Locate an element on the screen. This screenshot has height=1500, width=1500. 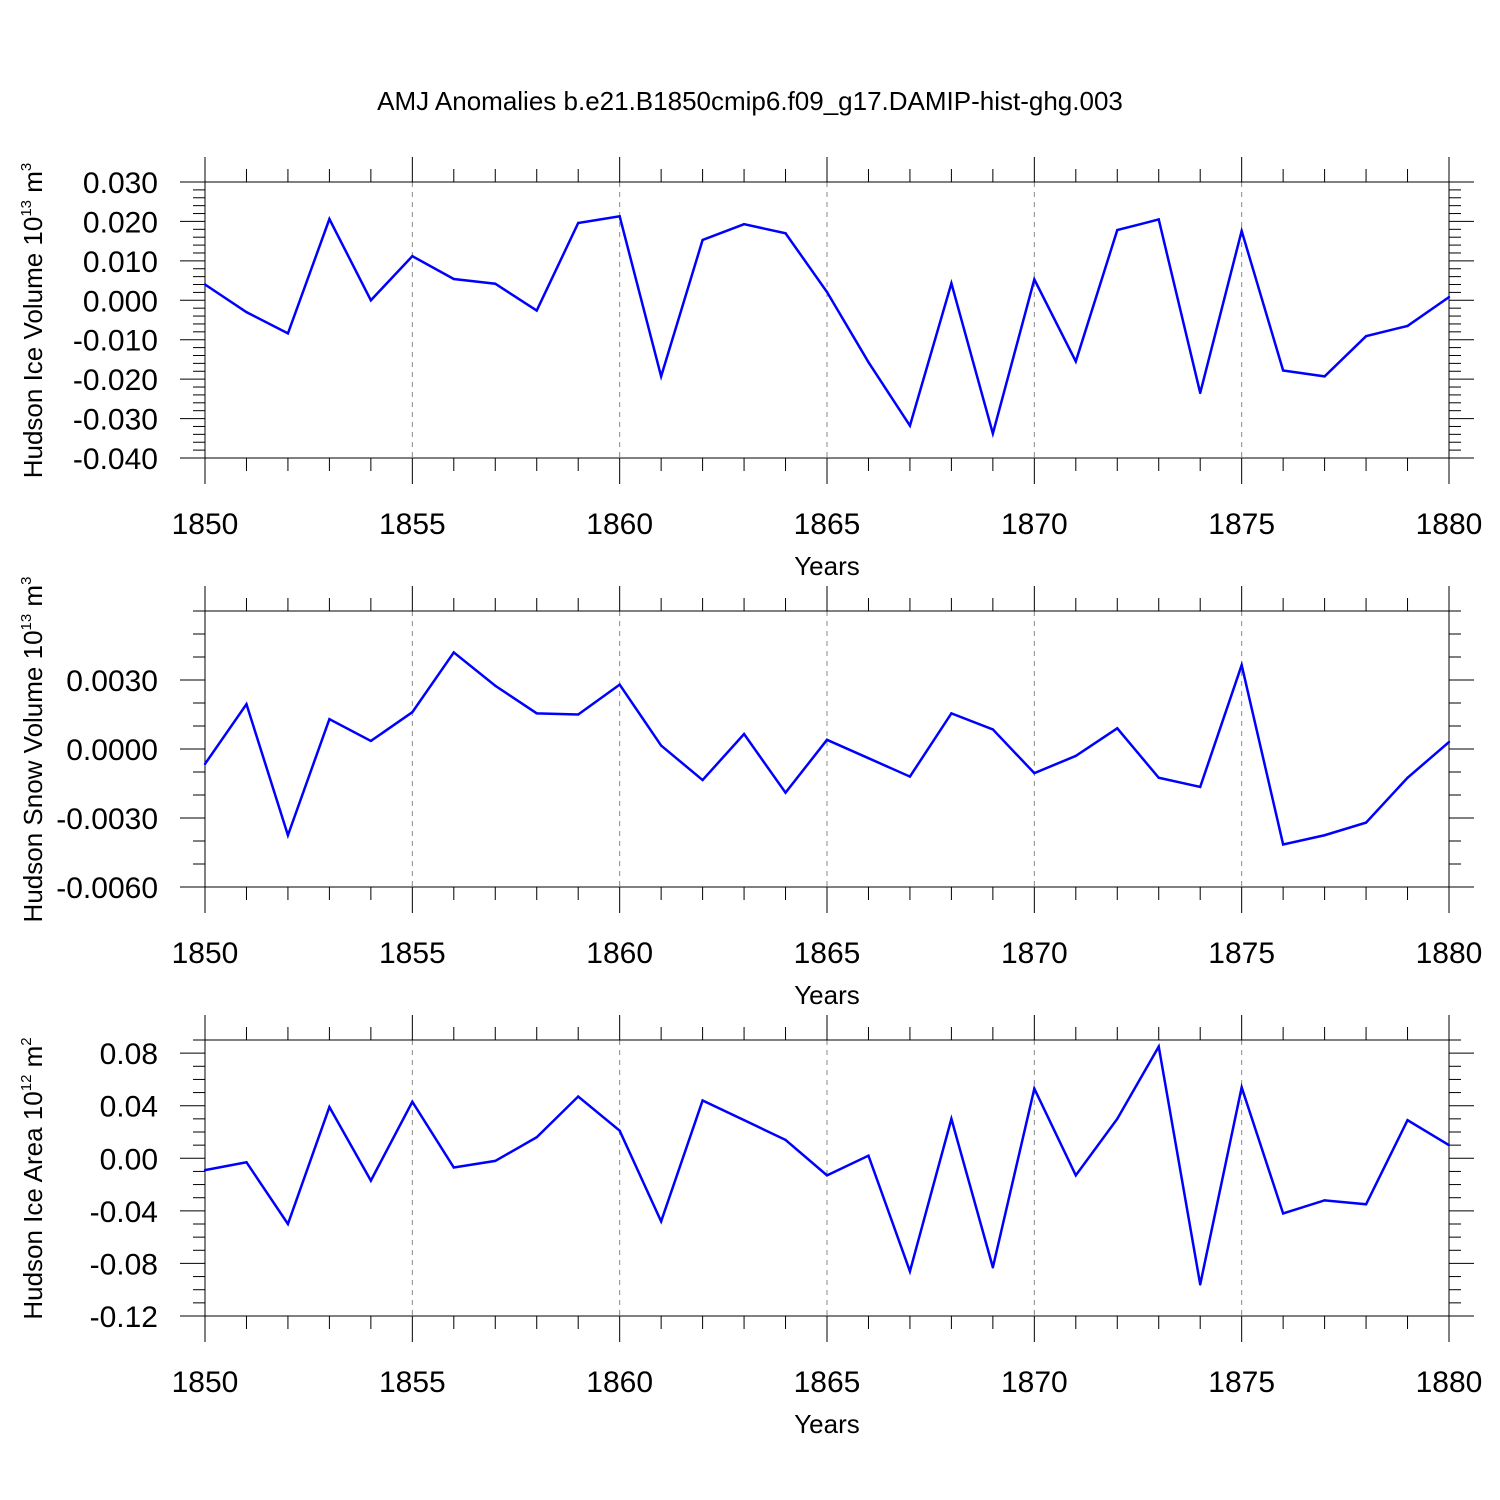
x-tick-label: 1875 is located at coordinates (1241, 953).